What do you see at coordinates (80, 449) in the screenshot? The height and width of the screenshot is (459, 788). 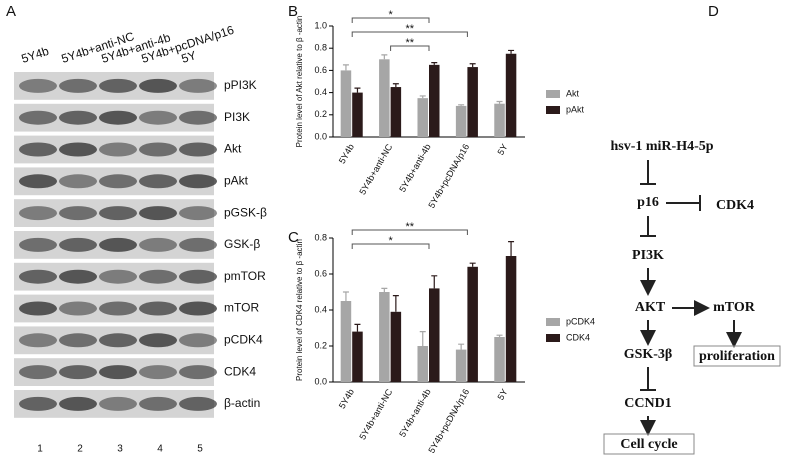 I see `lane-number: 2` at bounding box center [80, 449].